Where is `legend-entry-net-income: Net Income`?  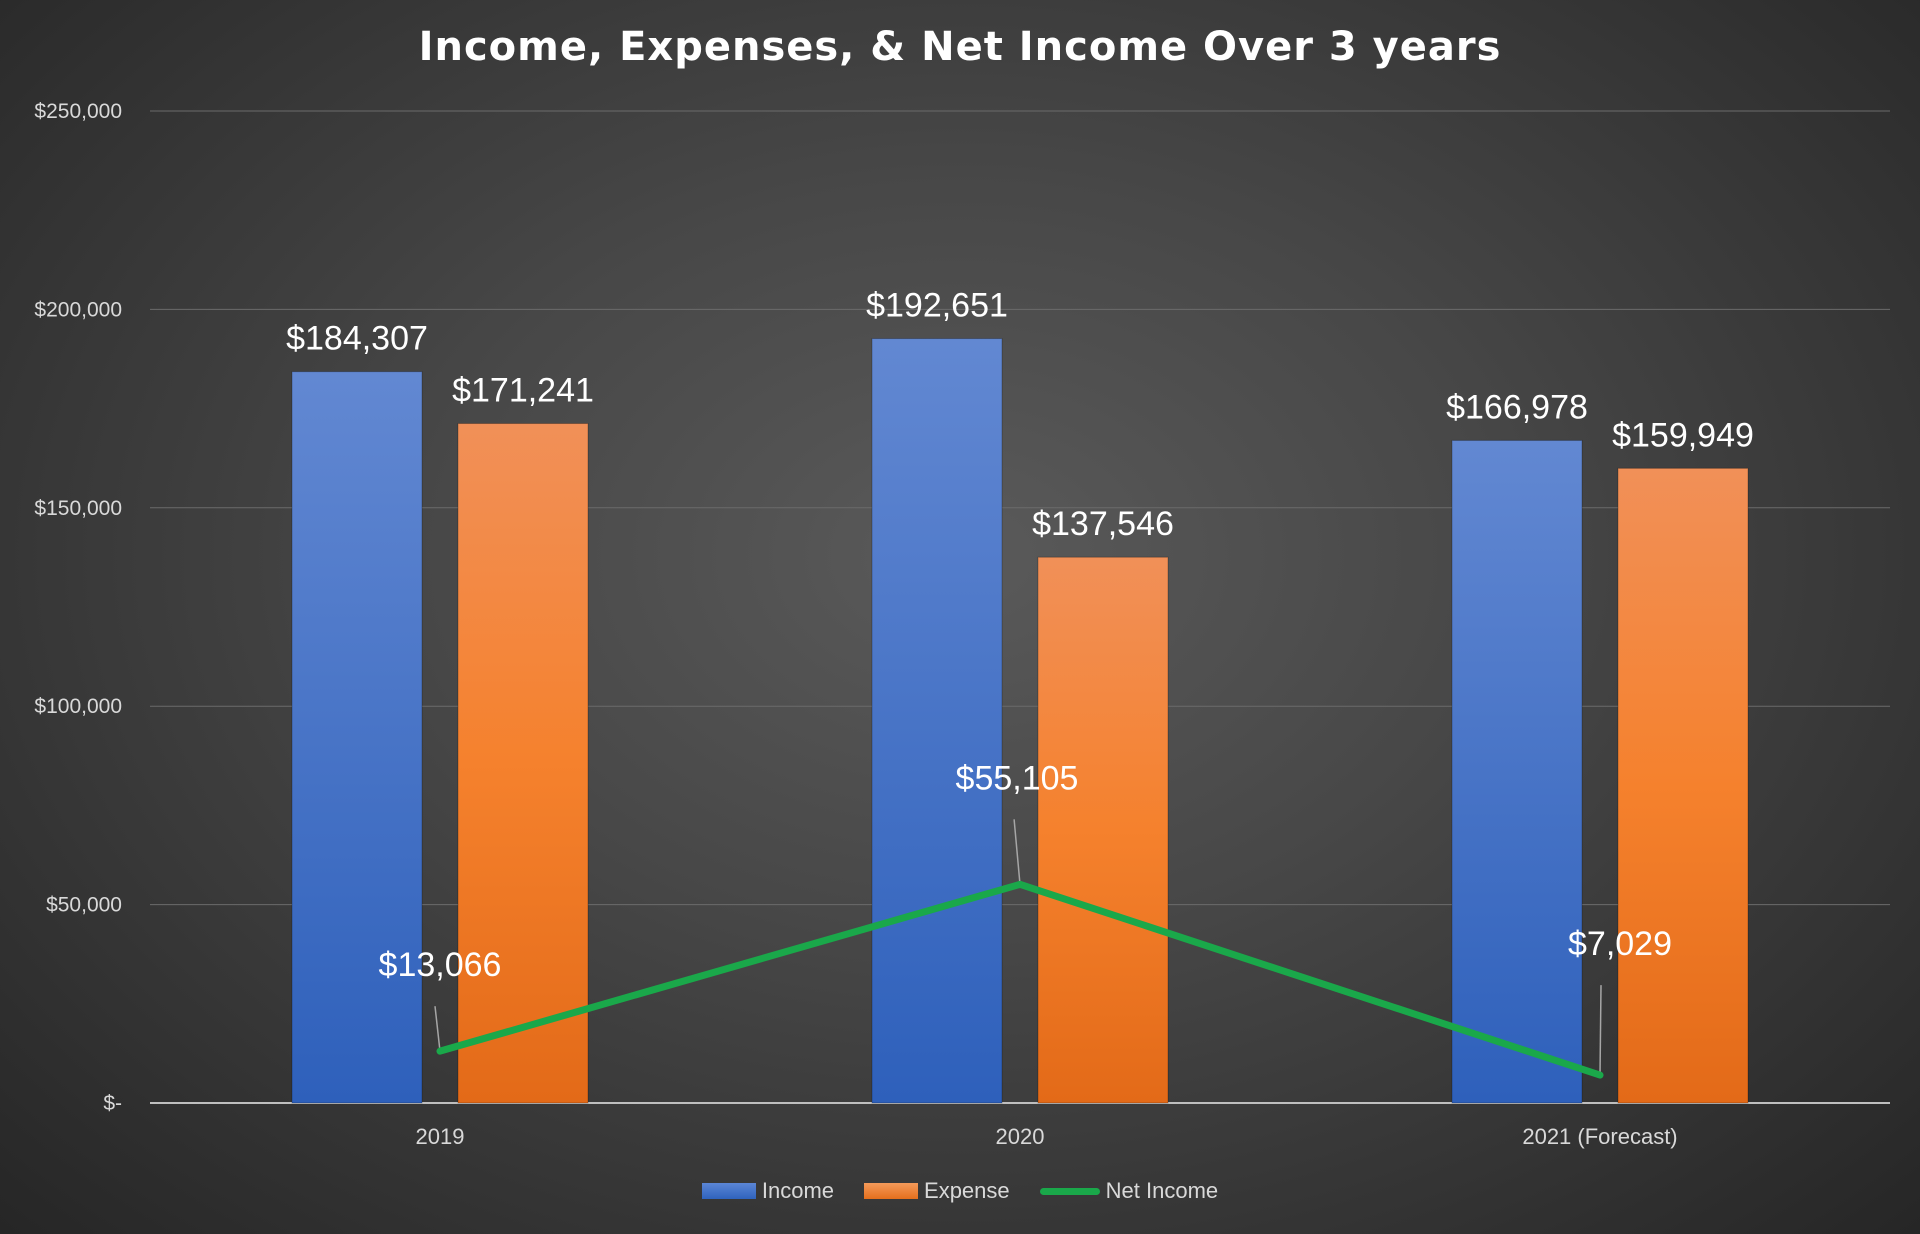
legend-entry-net-income: Net Income is located at coordinates (1129, 1191).